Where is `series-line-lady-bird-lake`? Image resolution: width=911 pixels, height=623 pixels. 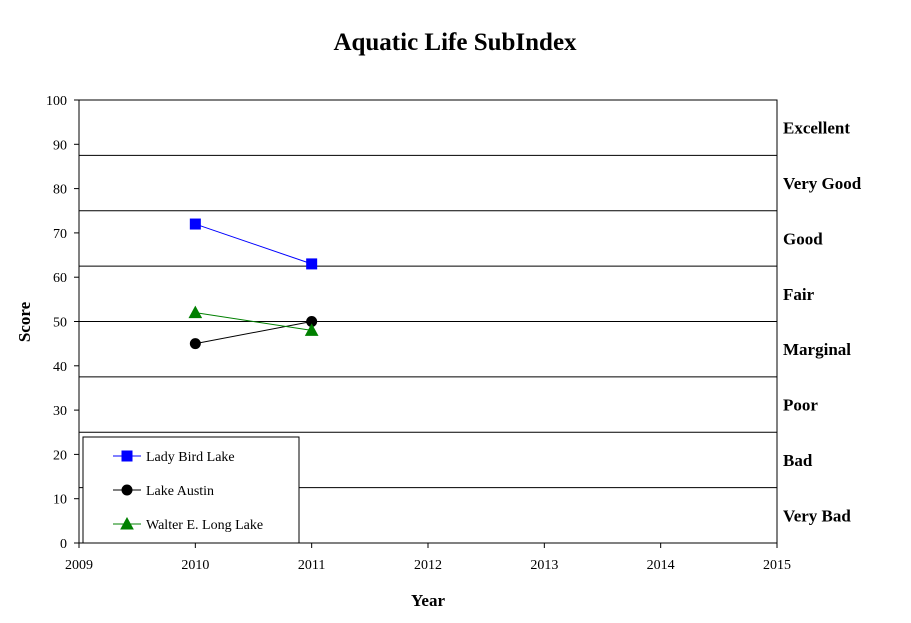
series-line-lady-bird-lake is located at coordinates (253, 244).